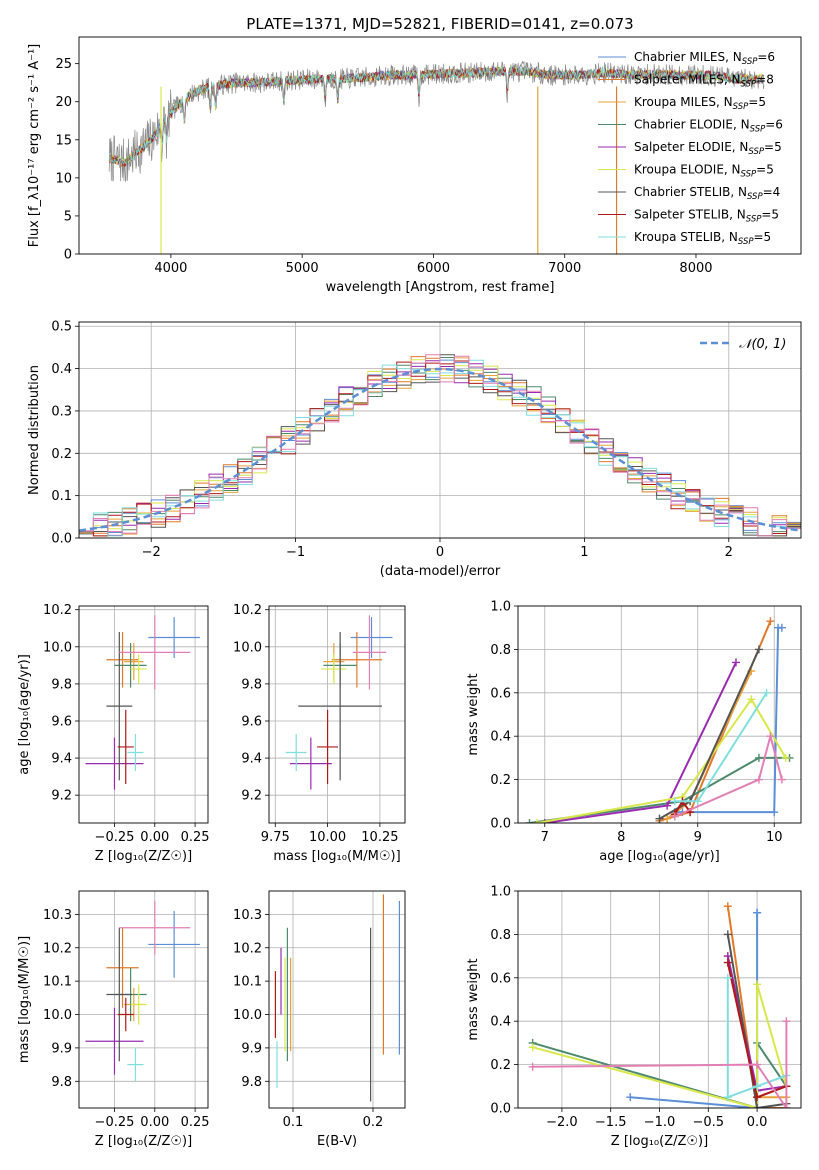 This screenshot has height=1170, width=819. What do you see at coordinates (57, 982) in the screenshot?
I see `y-tick-label: 10.1` at bounding box center [57, 982].